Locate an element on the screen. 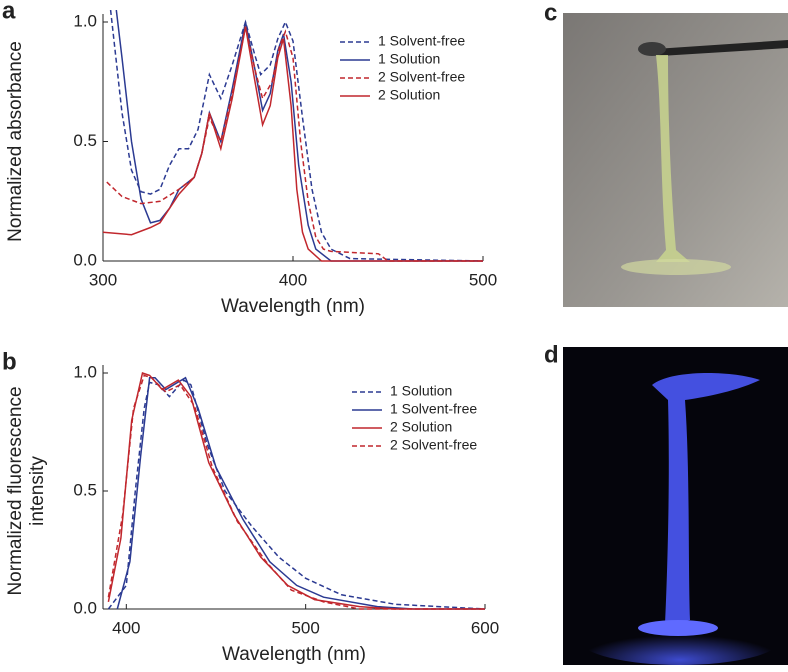 The height and width of the screenshot is (672, 788). y-axis-label: Normalized absorbance is located at coordinates (15, 141).